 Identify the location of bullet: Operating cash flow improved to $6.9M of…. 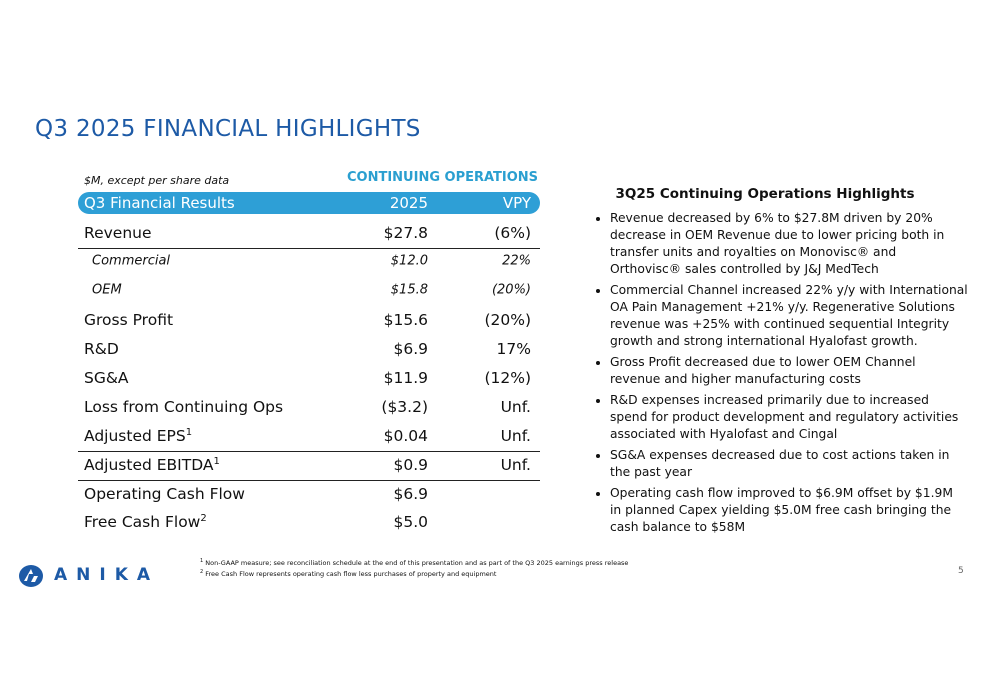
(789, 510).